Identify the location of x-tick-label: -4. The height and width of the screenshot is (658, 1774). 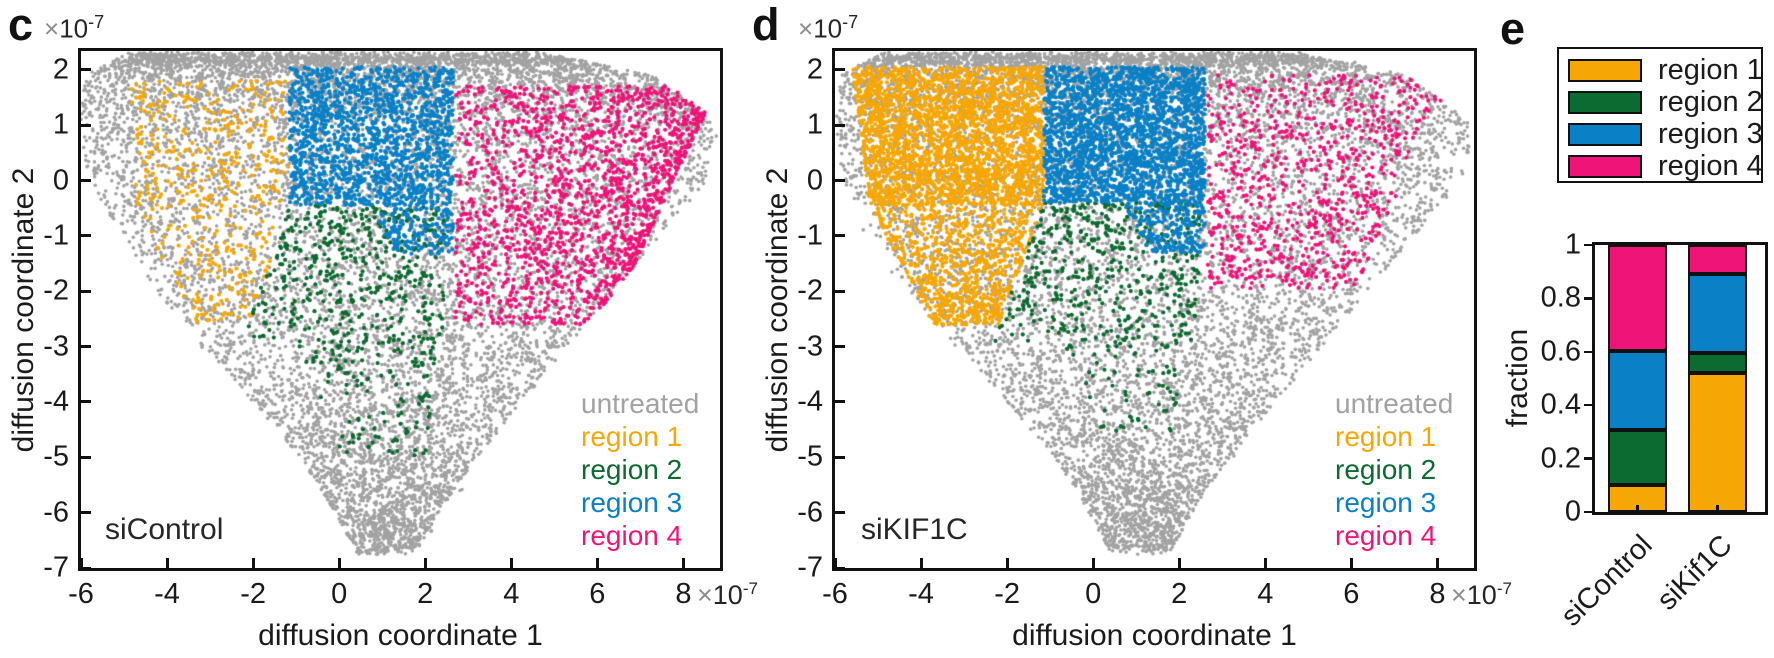
(167, 594).